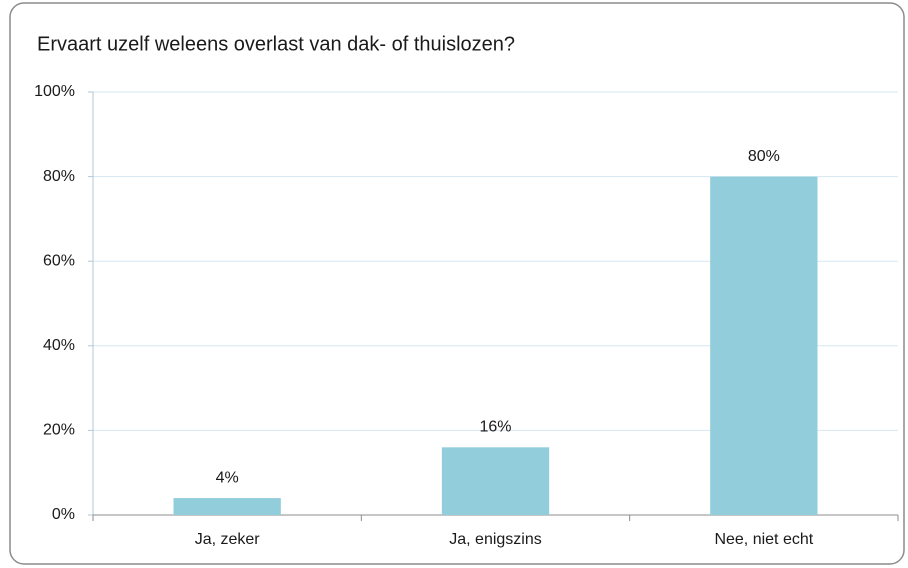 This screenshot has height=568, width=908. What do you see at coordinates (227, 477) in the screenshot?
I see `data-label: 4%` at bounding box center [227, 477].